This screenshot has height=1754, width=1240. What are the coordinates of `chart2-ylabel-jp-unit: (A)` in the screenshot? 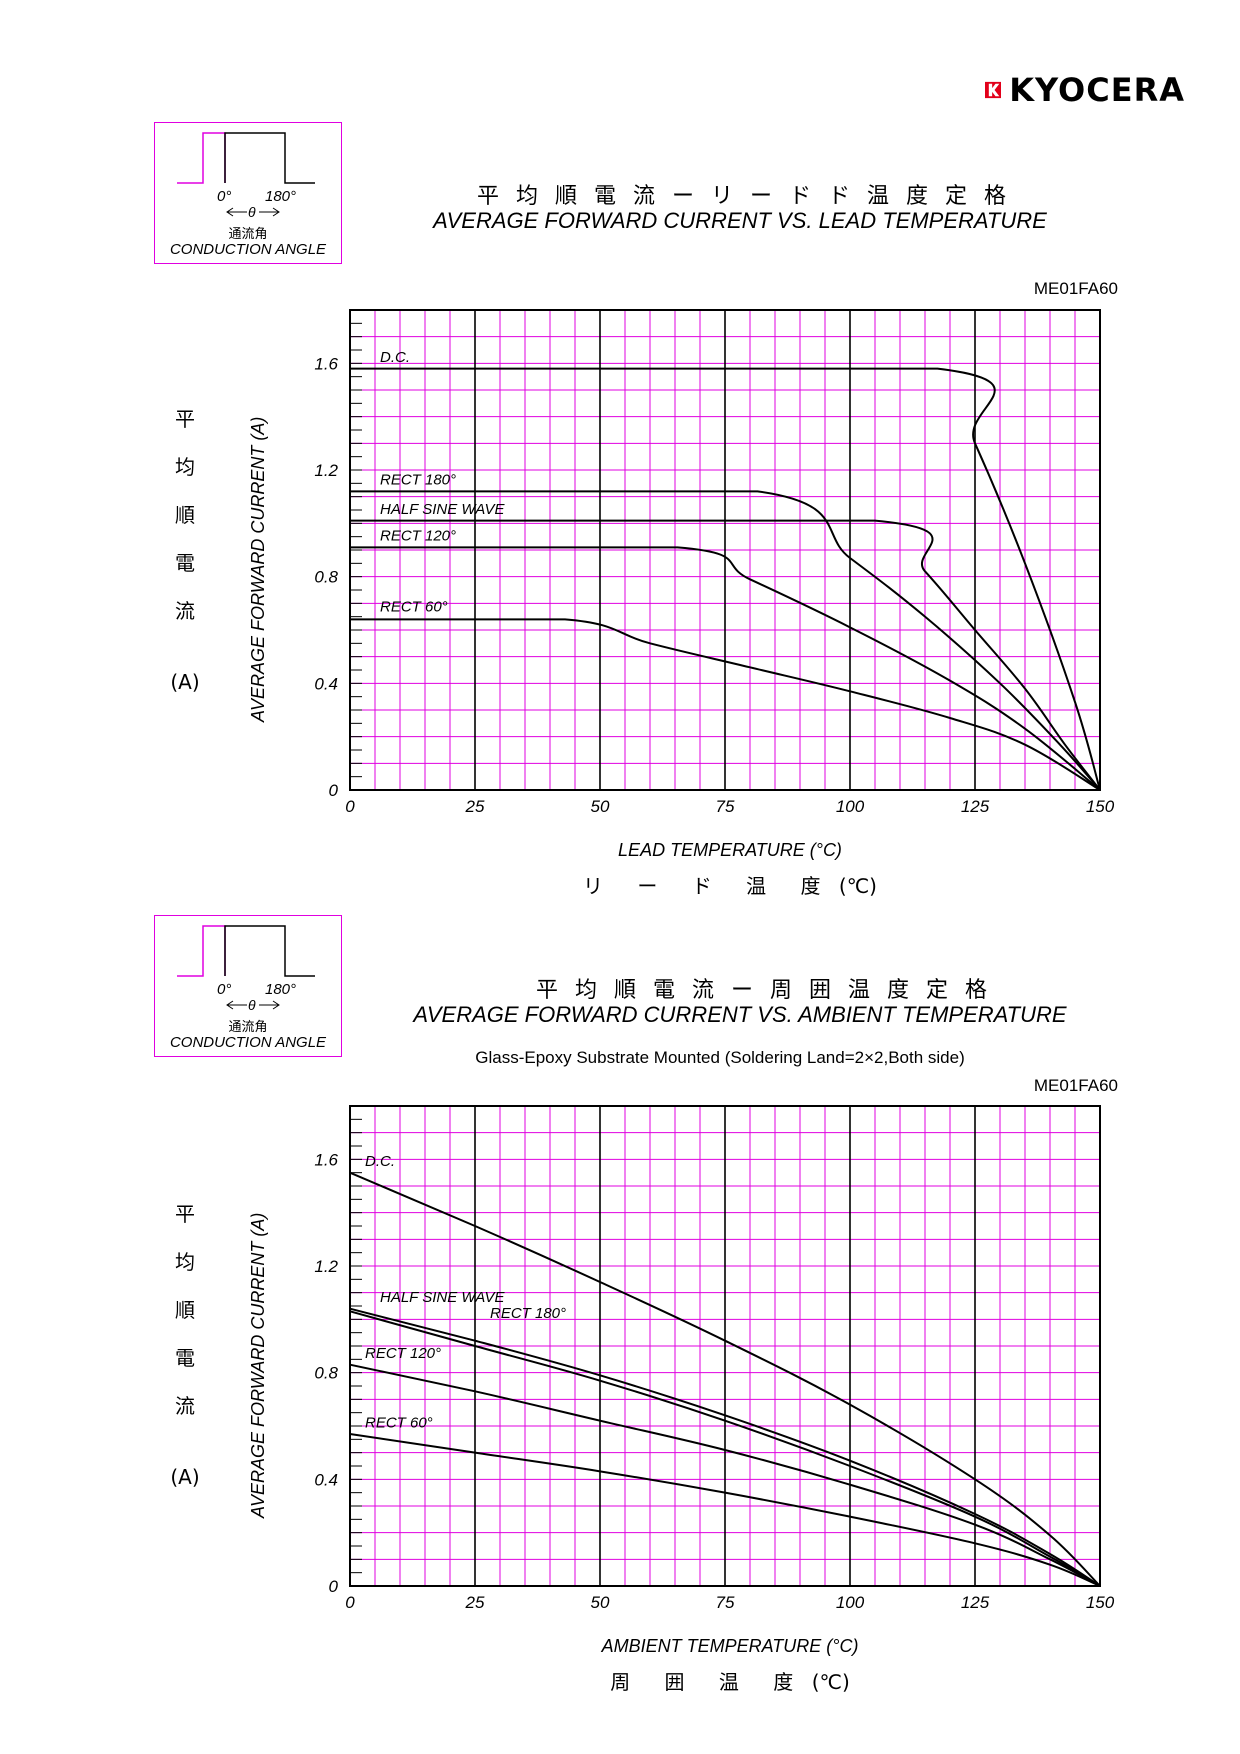 It's located at (185, 1477).